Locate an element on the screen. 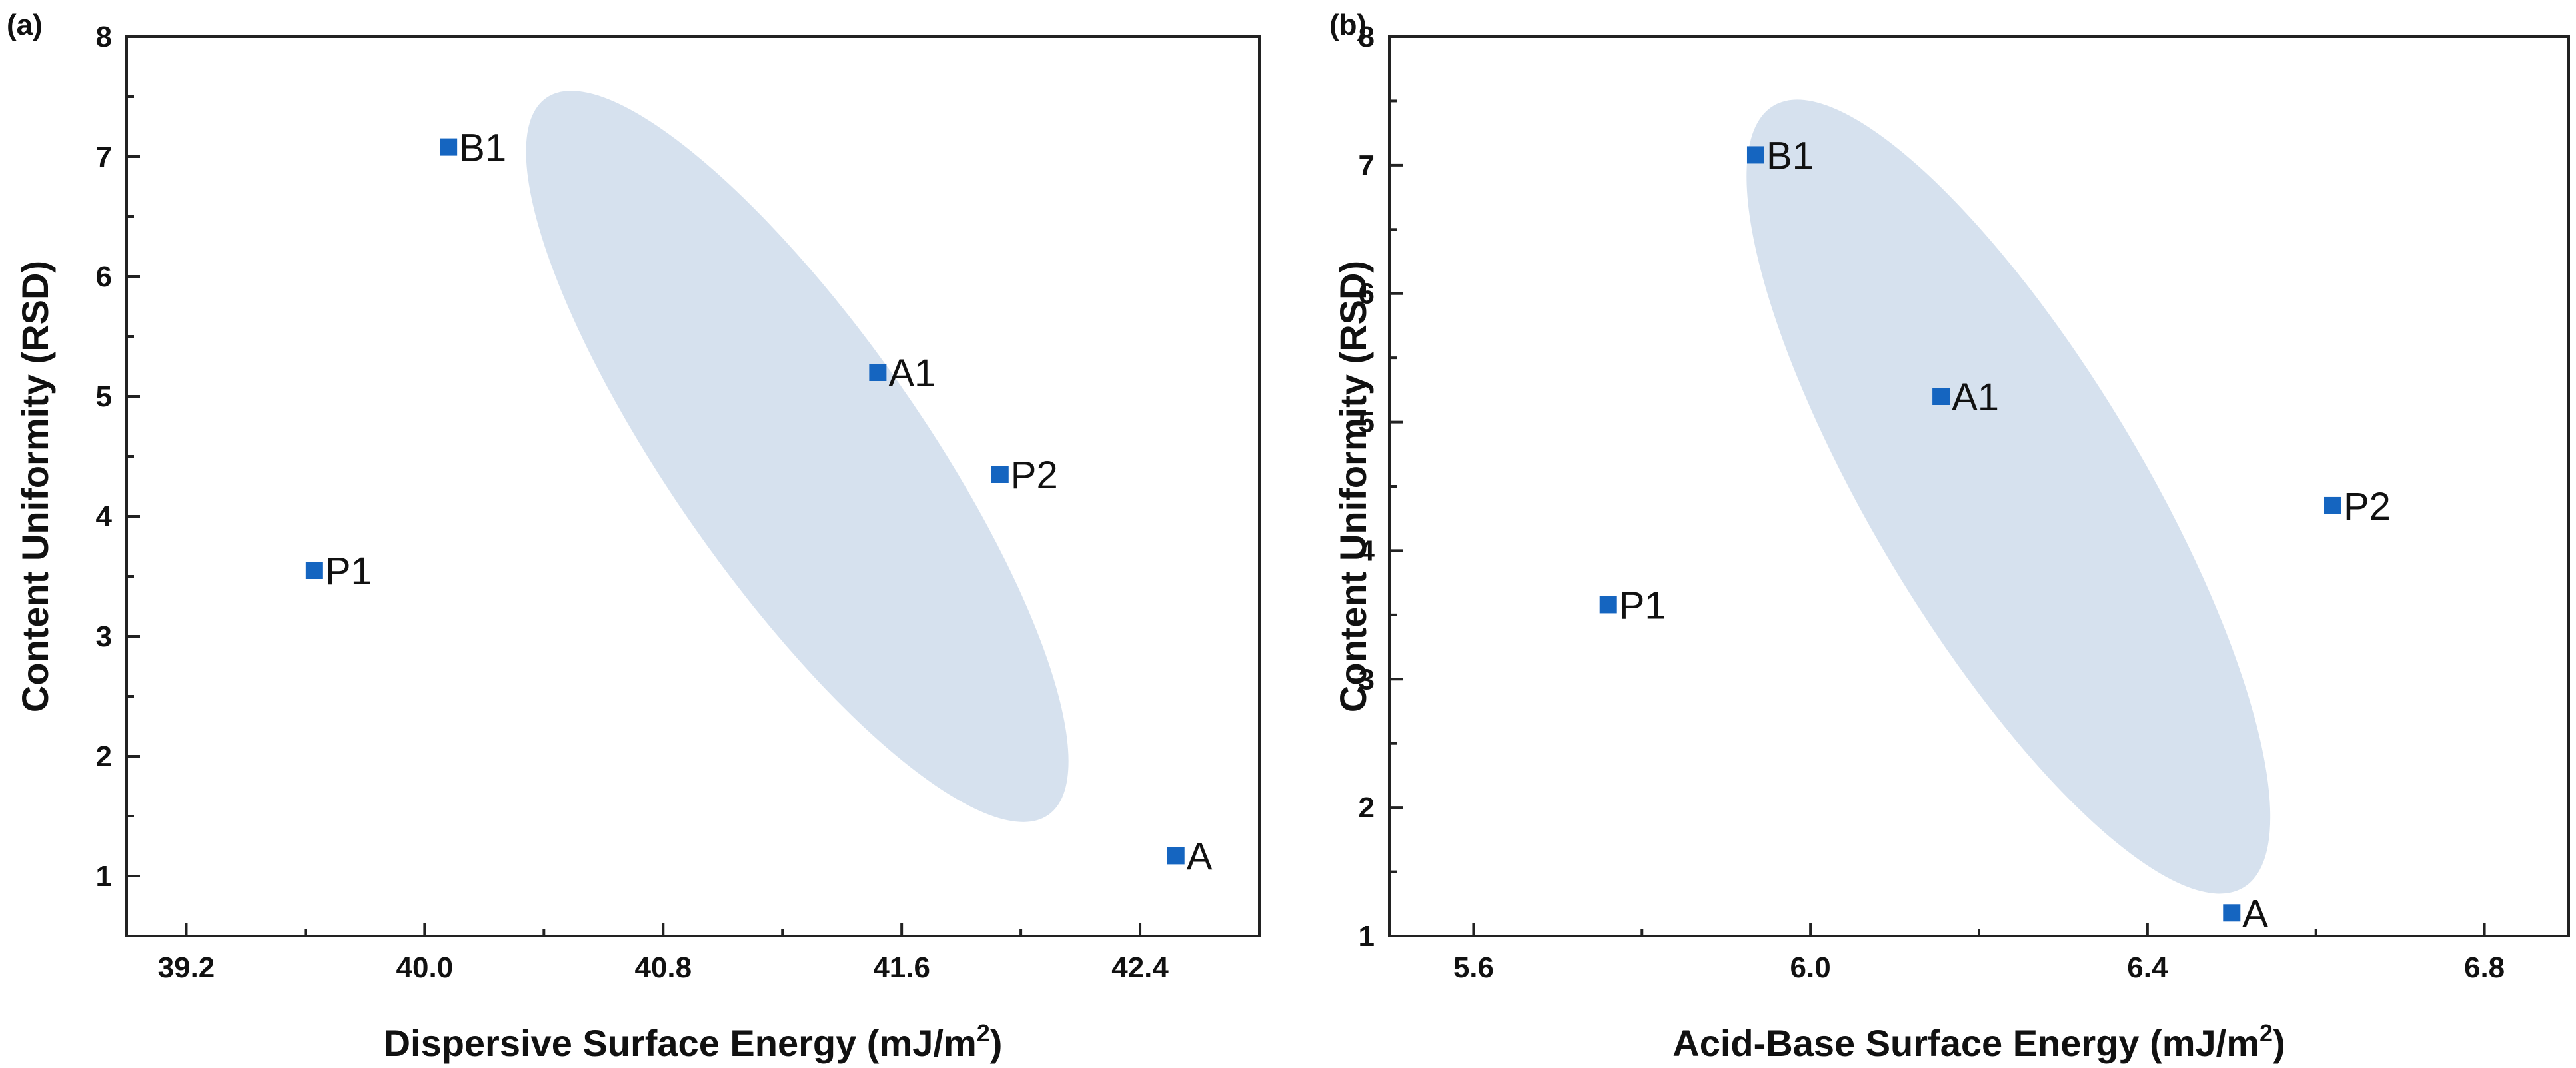  data-point-a-a1 is located at coordinates (878, 372).